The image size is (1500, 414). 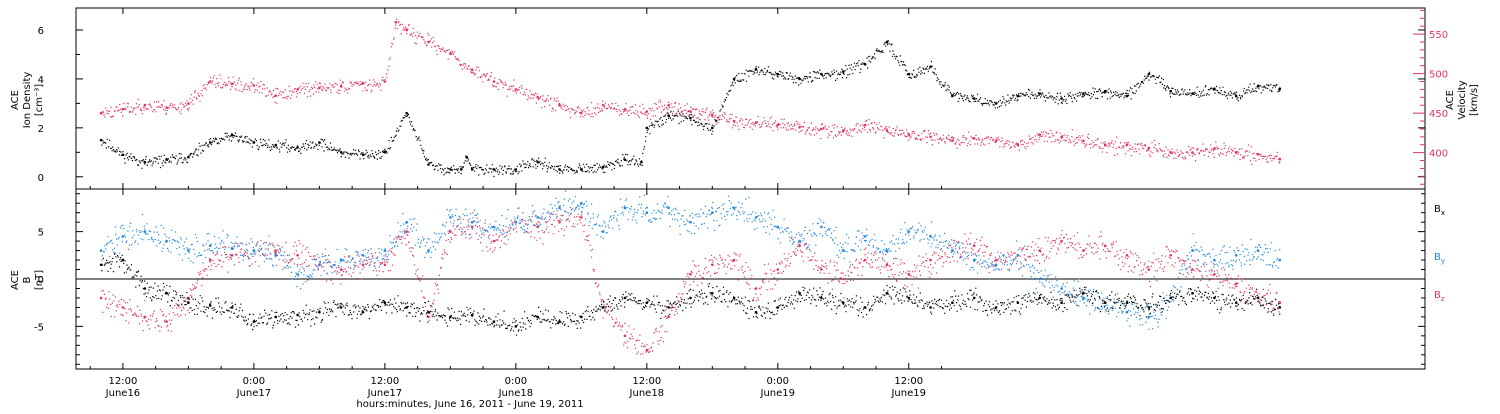 I want to click on y2-tick-label: 550, so click(x=1438, y=35).